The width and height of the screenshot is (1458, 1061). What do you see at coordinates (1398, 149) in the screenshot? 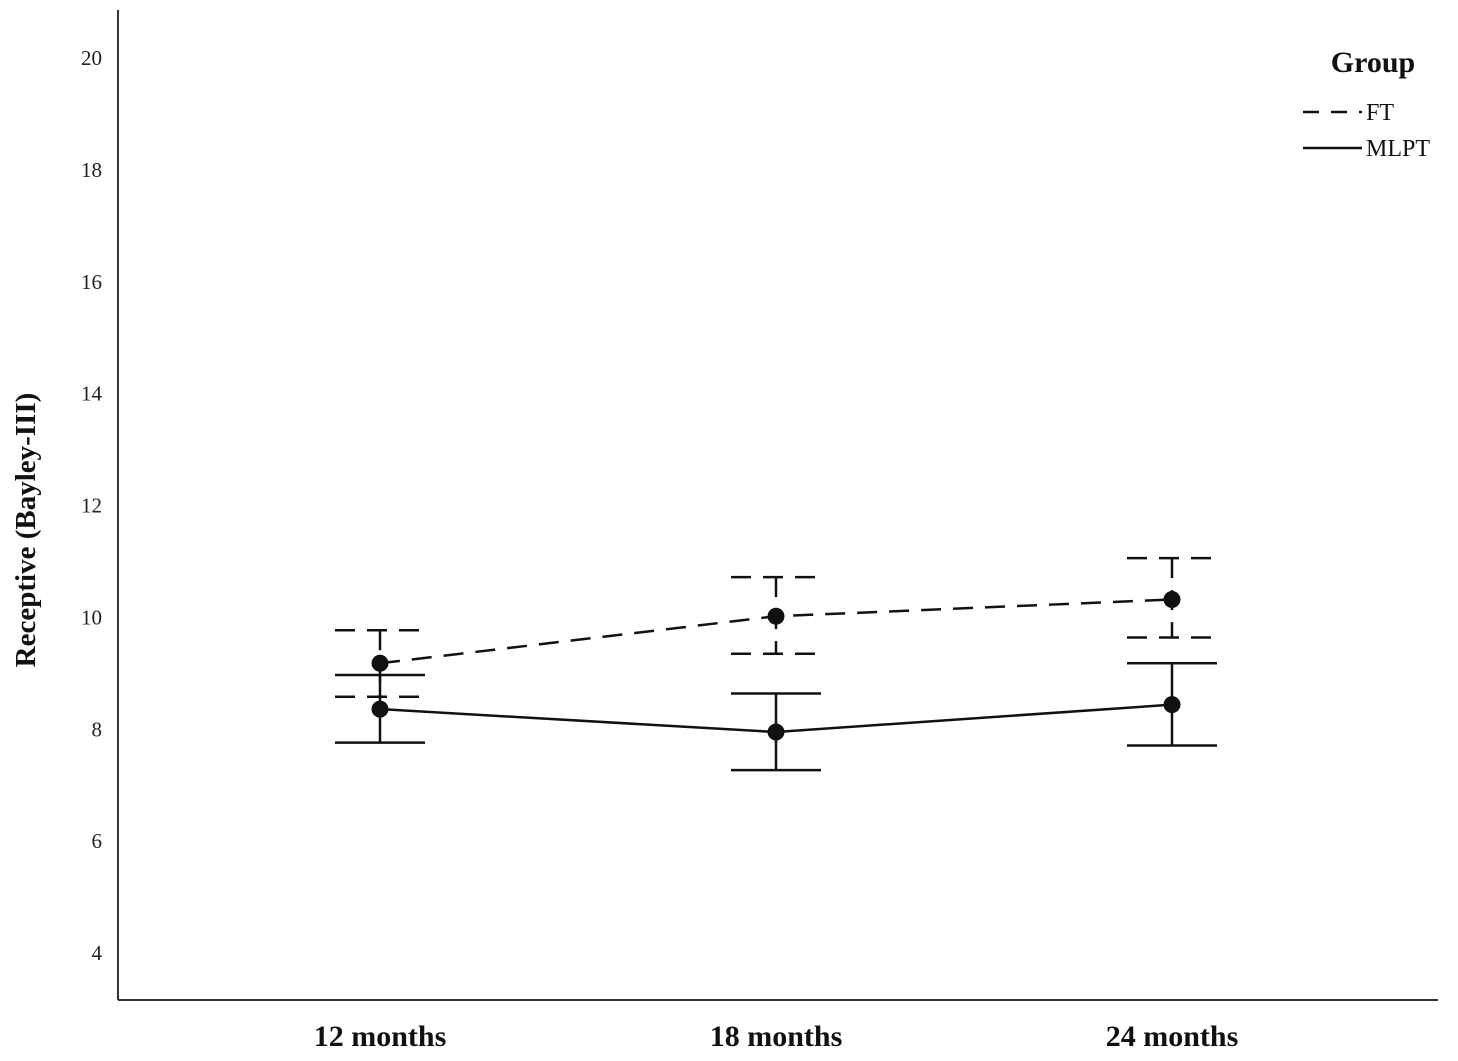
I see `legend-label: MLPT` at bounding box center [1398, 149].